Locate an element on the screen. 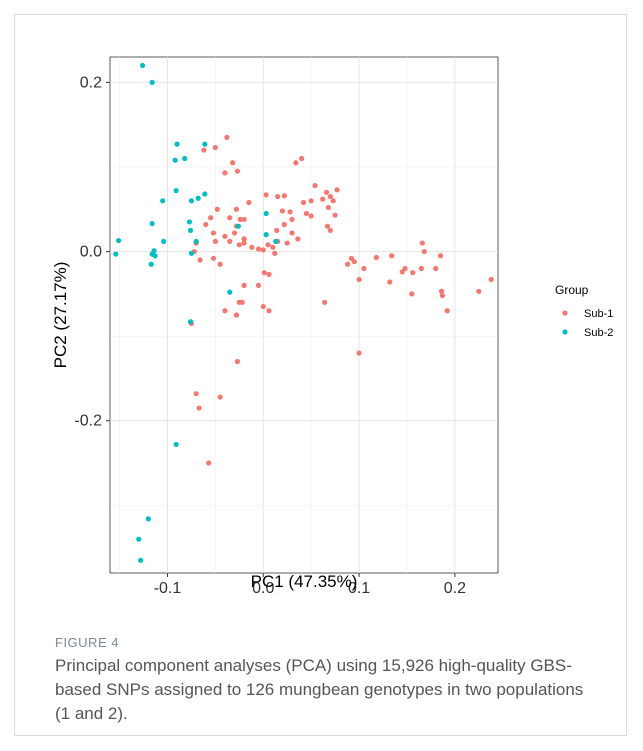 This screenshot has width=643, height=751. x-tick-label: 0.0 is located at coordinates (263, 588).